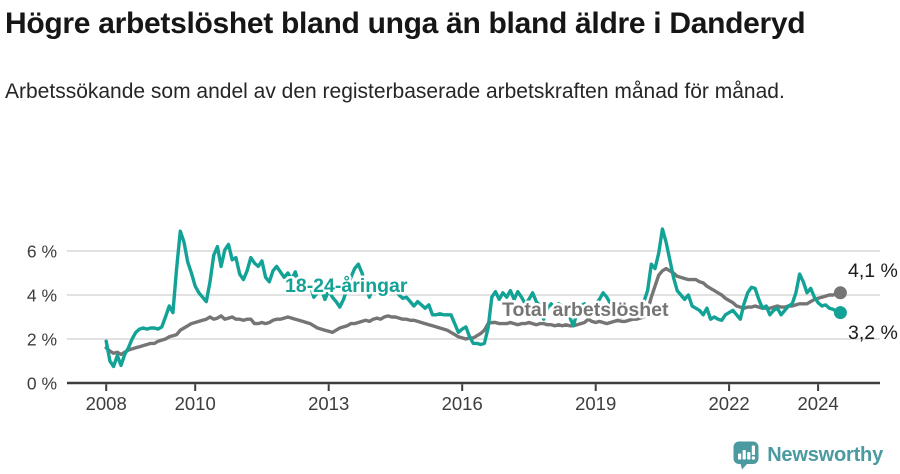  What do you see at coordinates (195, 403) in the screenshot?
I see `x-tick-label: 2010` at bounding box center [195, 403].